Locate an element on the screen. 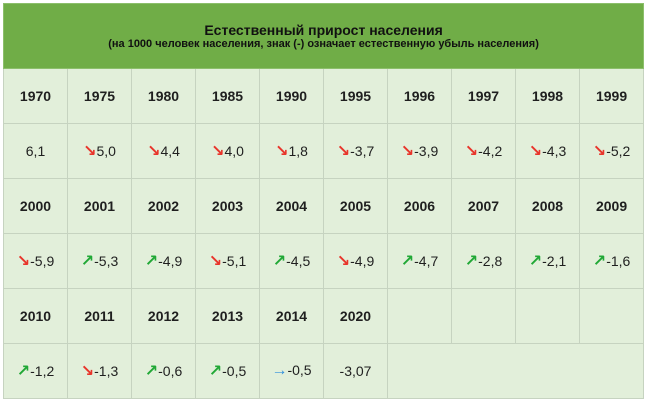 The height and width of the screenshot is (401, 648). value-text: 5,0 is located at coordinates (106, 151).